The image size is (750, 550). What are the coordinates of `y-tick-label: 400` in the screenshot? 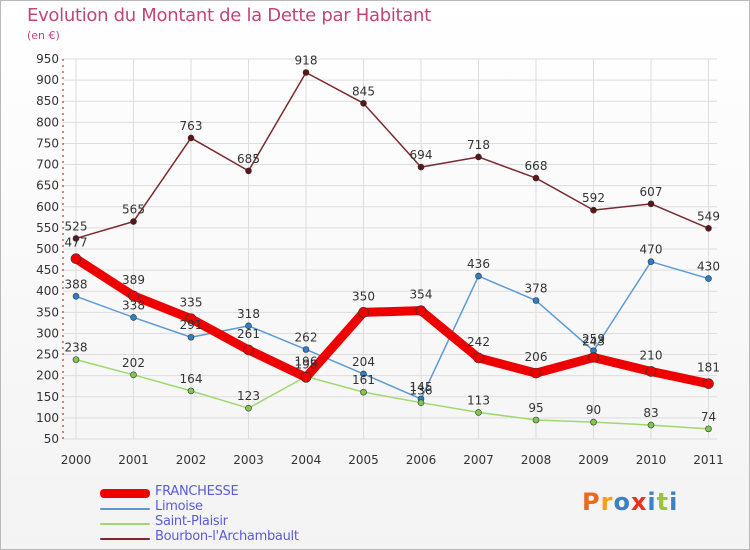 It's located at (47, 291).